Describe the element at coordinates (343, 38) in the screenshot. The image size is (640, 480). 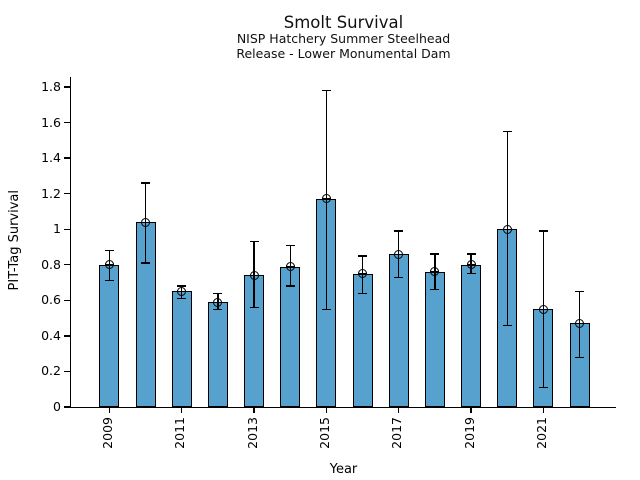
I see `chart-subtitle-line1: NISP Hatchery Summer Steelhead` at that location.